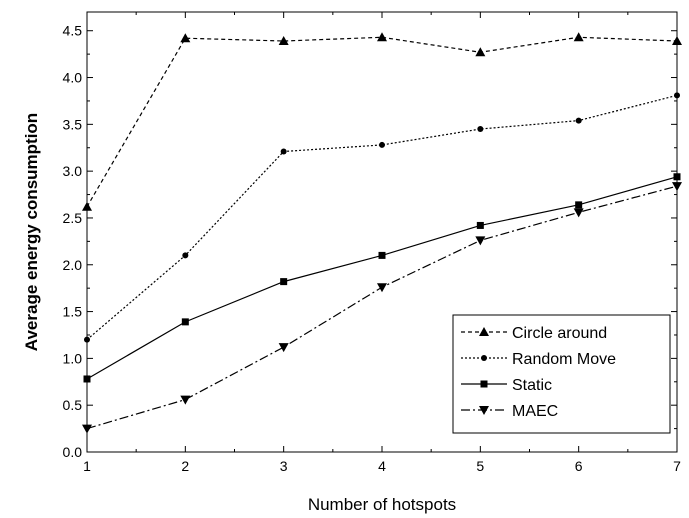  I want to click on legend-label: MAEC, so click(535, 411).